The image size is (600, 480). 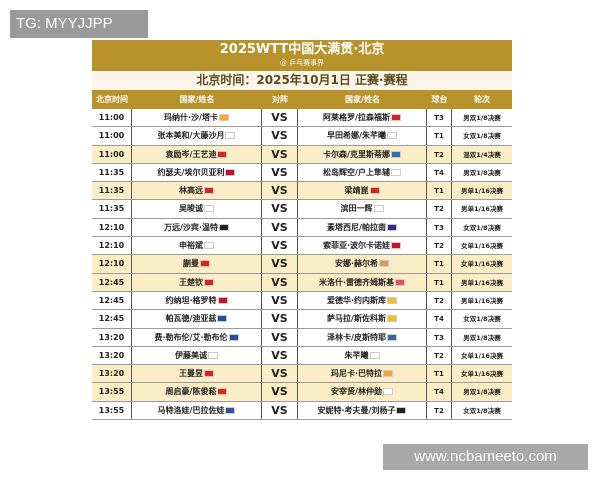 I want to click on match-time: 12:10, so click(x=112, y=246).